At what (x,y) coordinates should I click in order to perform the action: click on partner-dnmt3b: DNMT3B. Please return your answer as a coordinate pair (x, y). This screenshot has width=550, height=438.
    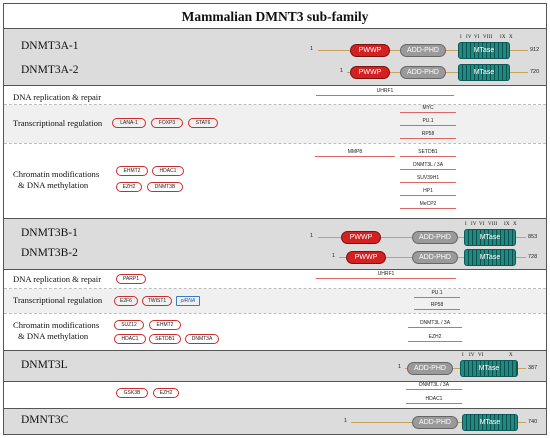
    Looking at the image, I should click on (165, 187).